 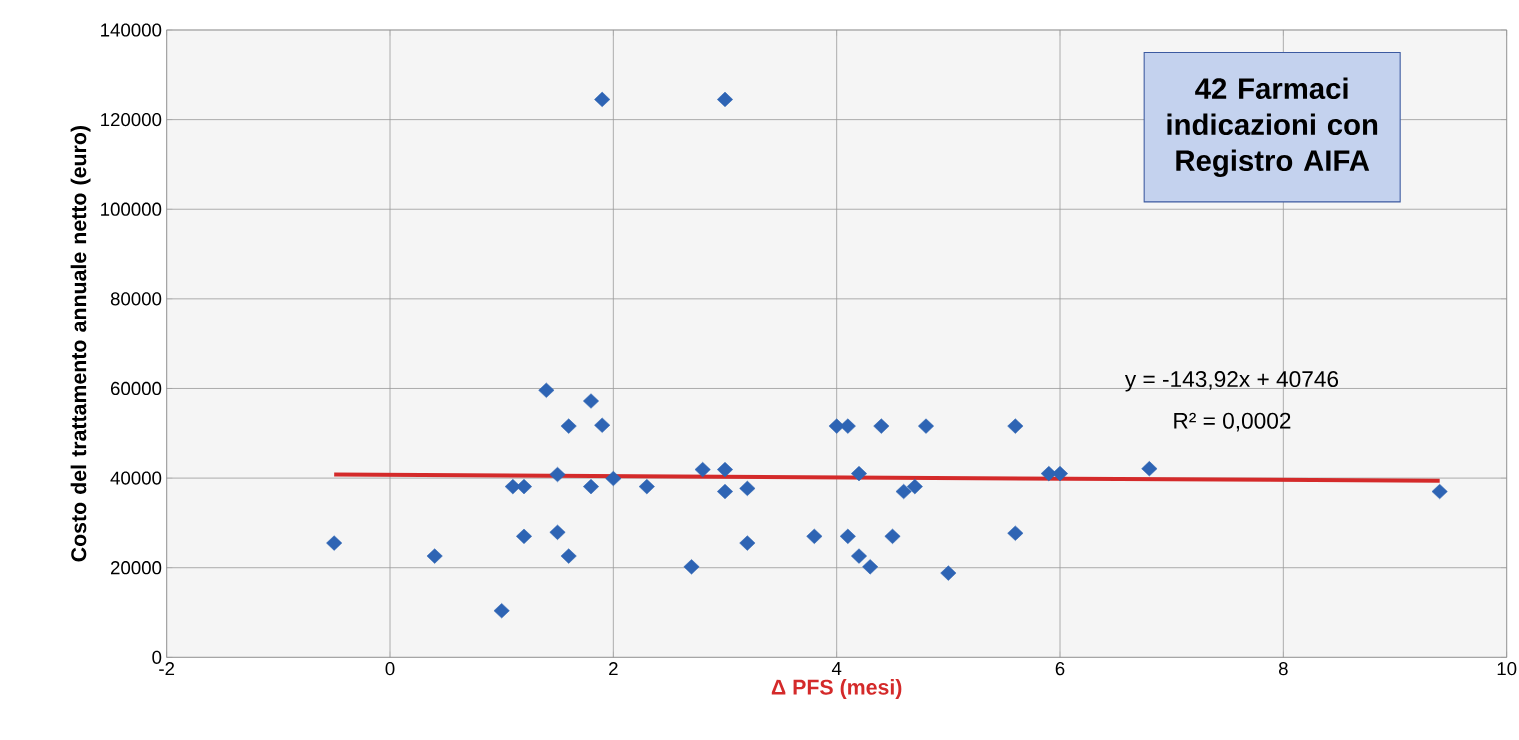 I want to click on y-tick-label: 0, so click(x=157, y=657).